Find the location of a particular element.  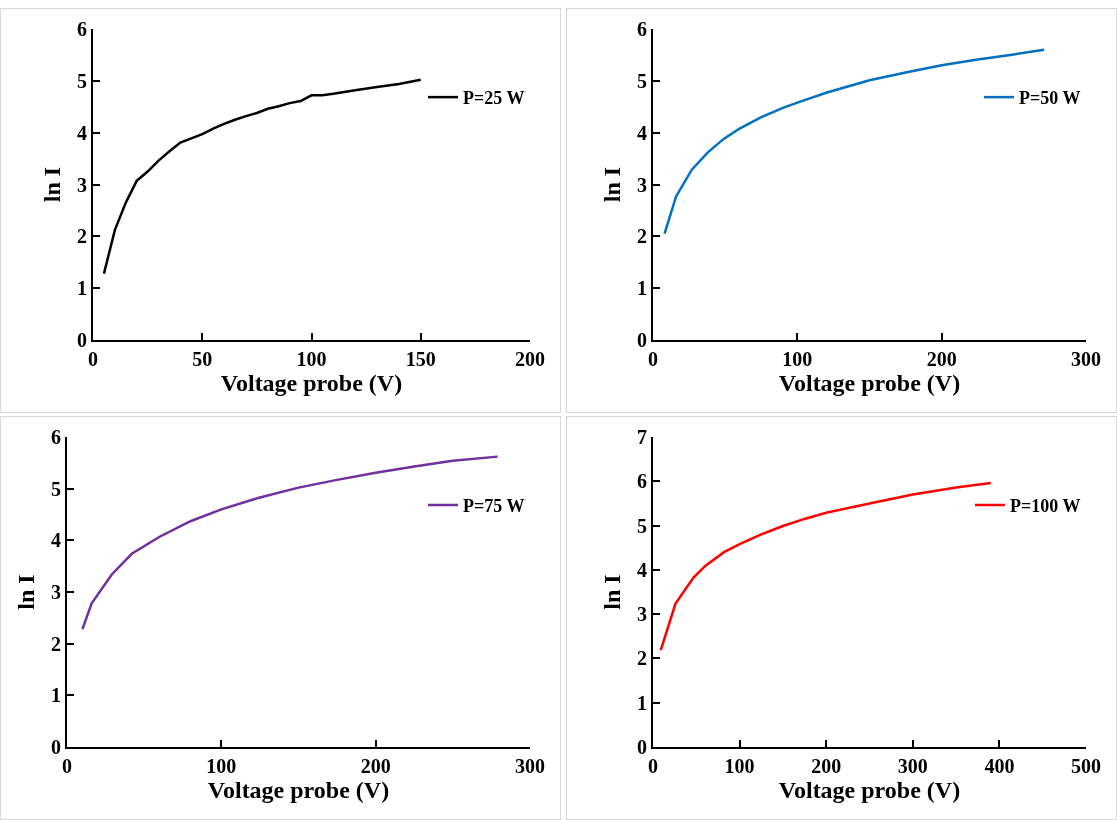

legend-label: P=25 W is located at coordinates (494, 98).